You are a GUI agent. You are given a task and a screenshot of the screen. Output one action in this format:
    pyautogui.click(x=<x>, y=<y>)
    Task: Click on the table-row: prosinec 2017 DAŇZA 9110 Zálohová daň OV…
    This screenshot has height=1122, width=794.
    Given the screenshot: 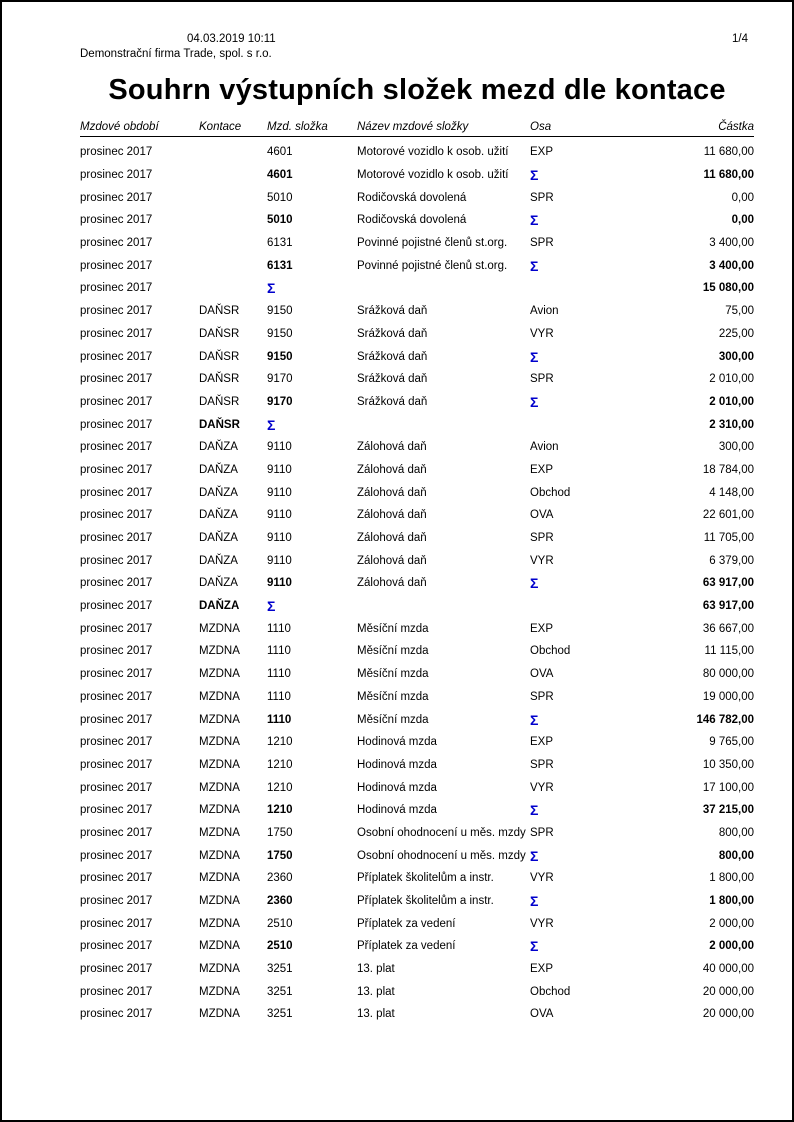 What is the action you would take?
    pyautogui.click(x=417, y=515)
    